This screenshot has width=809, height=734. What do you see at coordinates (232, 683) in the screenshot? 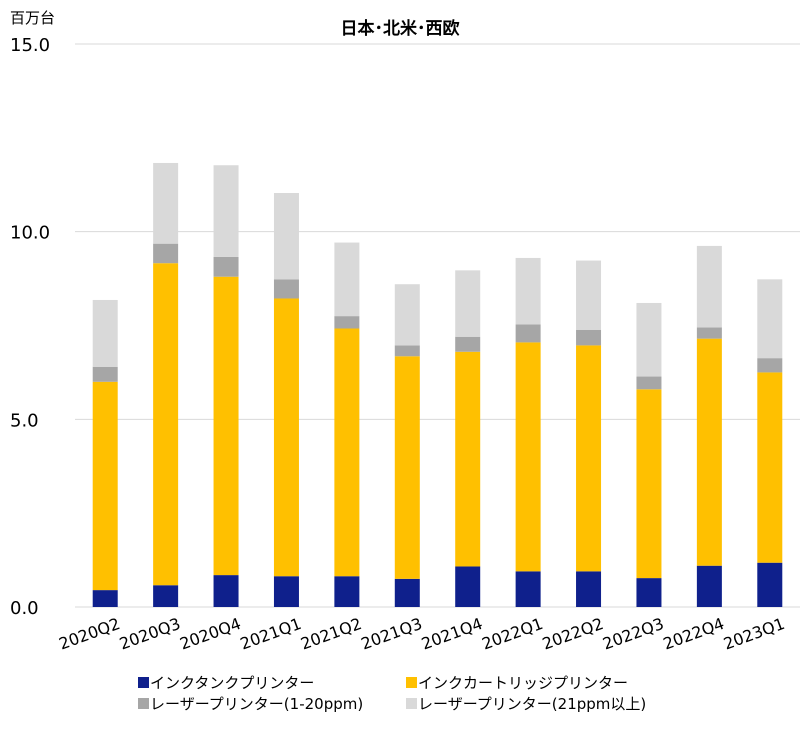
I see `legend-label: インクタンクプリンター` at bounding box center [232, 683].